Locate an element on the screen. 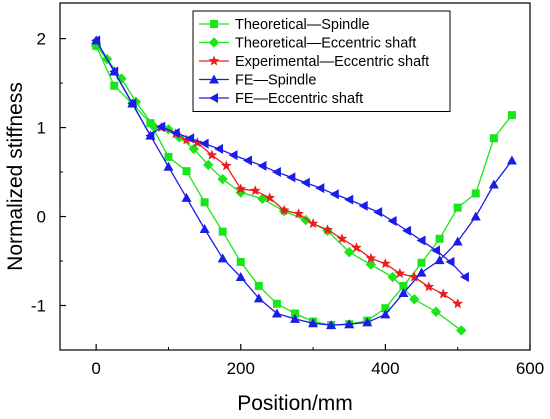 This screenshot has width=550, height=419. legend-entry: FE—Eccentric shaft is located at coordinates (281, 99).